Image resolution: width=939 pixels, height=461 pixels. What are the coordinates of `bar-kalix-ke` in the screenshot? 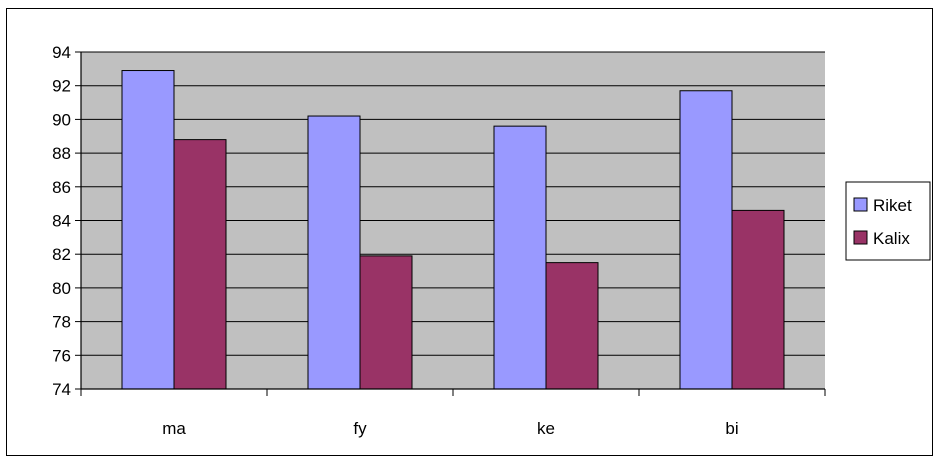 It's located at (572, 326).